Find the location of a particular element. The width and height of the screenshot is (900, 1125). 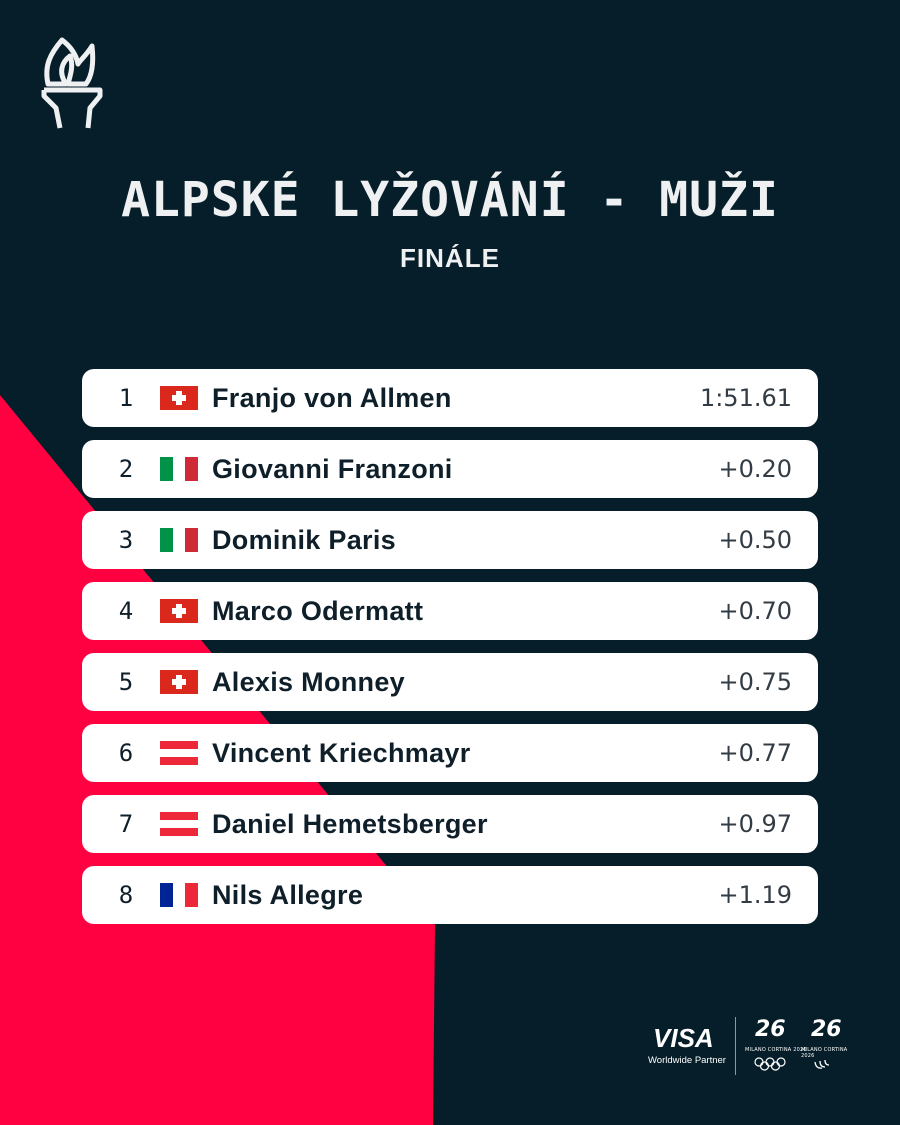

athlete-name: Dominik Paris is located at coordinates (304, 539).